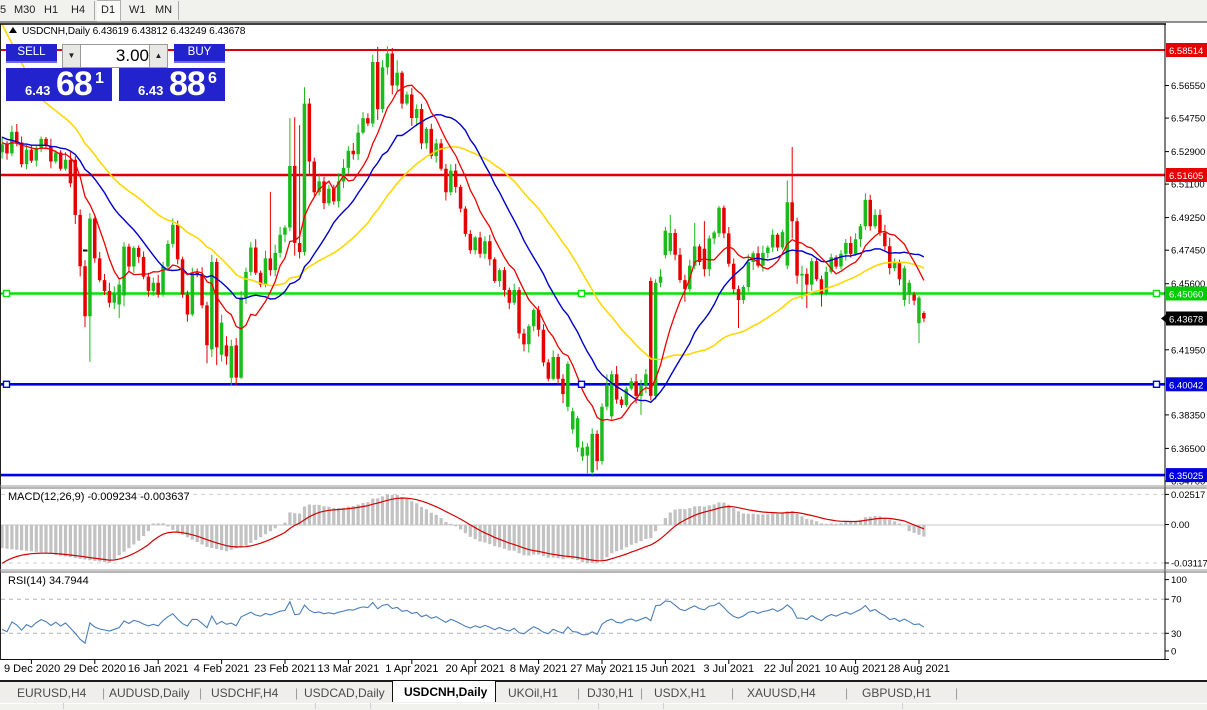  What do you see at coordinates (728, 669) in the screenshot?
I see `svg-text: 3 Jul 2021` at bounding box center [728, 669].